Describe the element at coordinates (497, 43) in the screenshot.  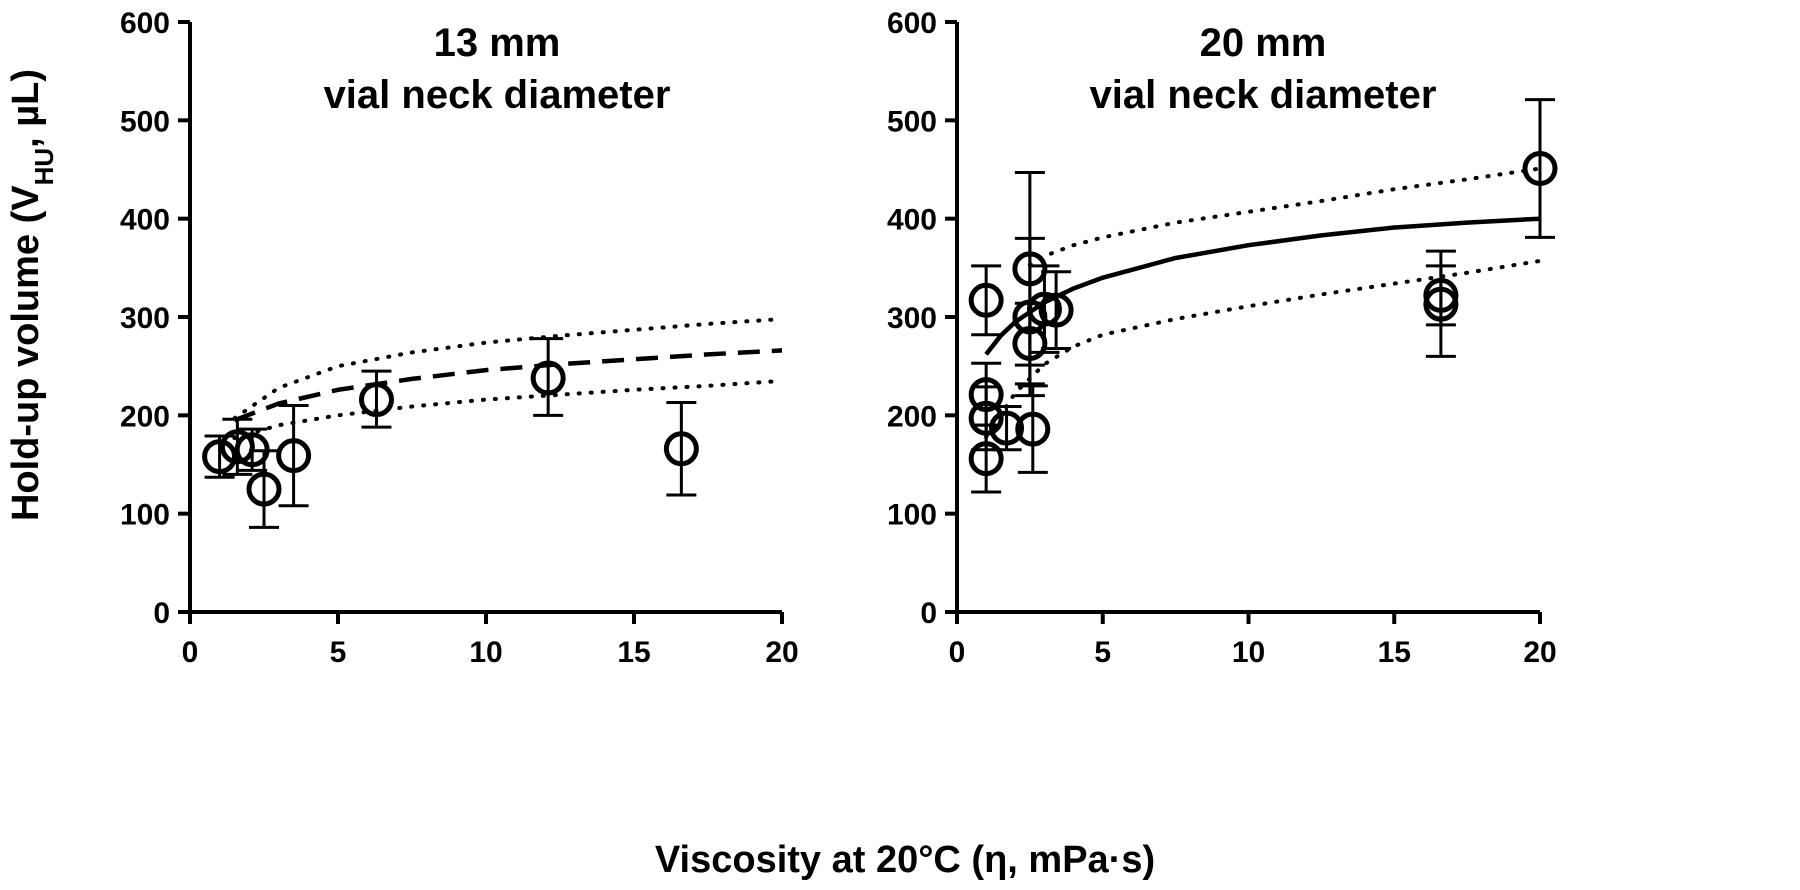
I see `panel-13mm-title-line1: 13 mm` at that location.